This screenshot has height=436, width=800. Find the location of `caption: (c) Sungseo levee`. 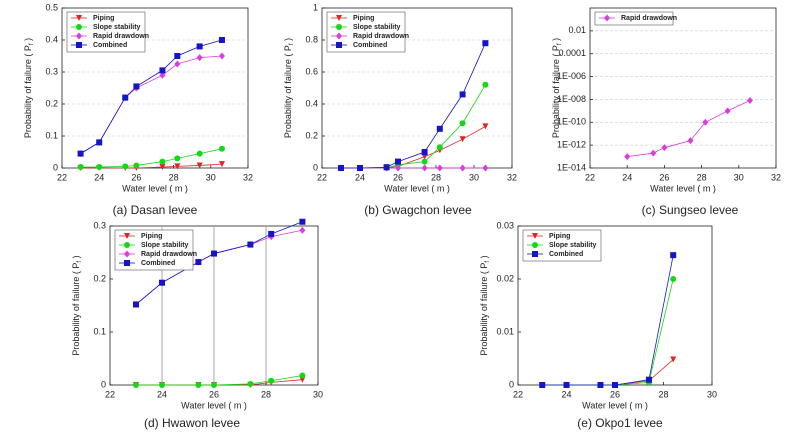

caption: (c) Sungseo levee is located at coordinates (690, 210).